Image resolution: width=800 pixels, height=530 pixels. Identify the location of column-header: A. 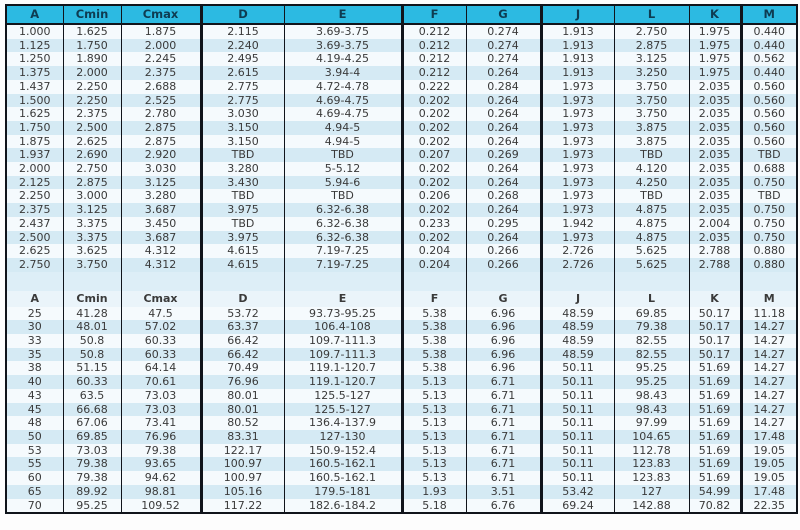
(35, 298).